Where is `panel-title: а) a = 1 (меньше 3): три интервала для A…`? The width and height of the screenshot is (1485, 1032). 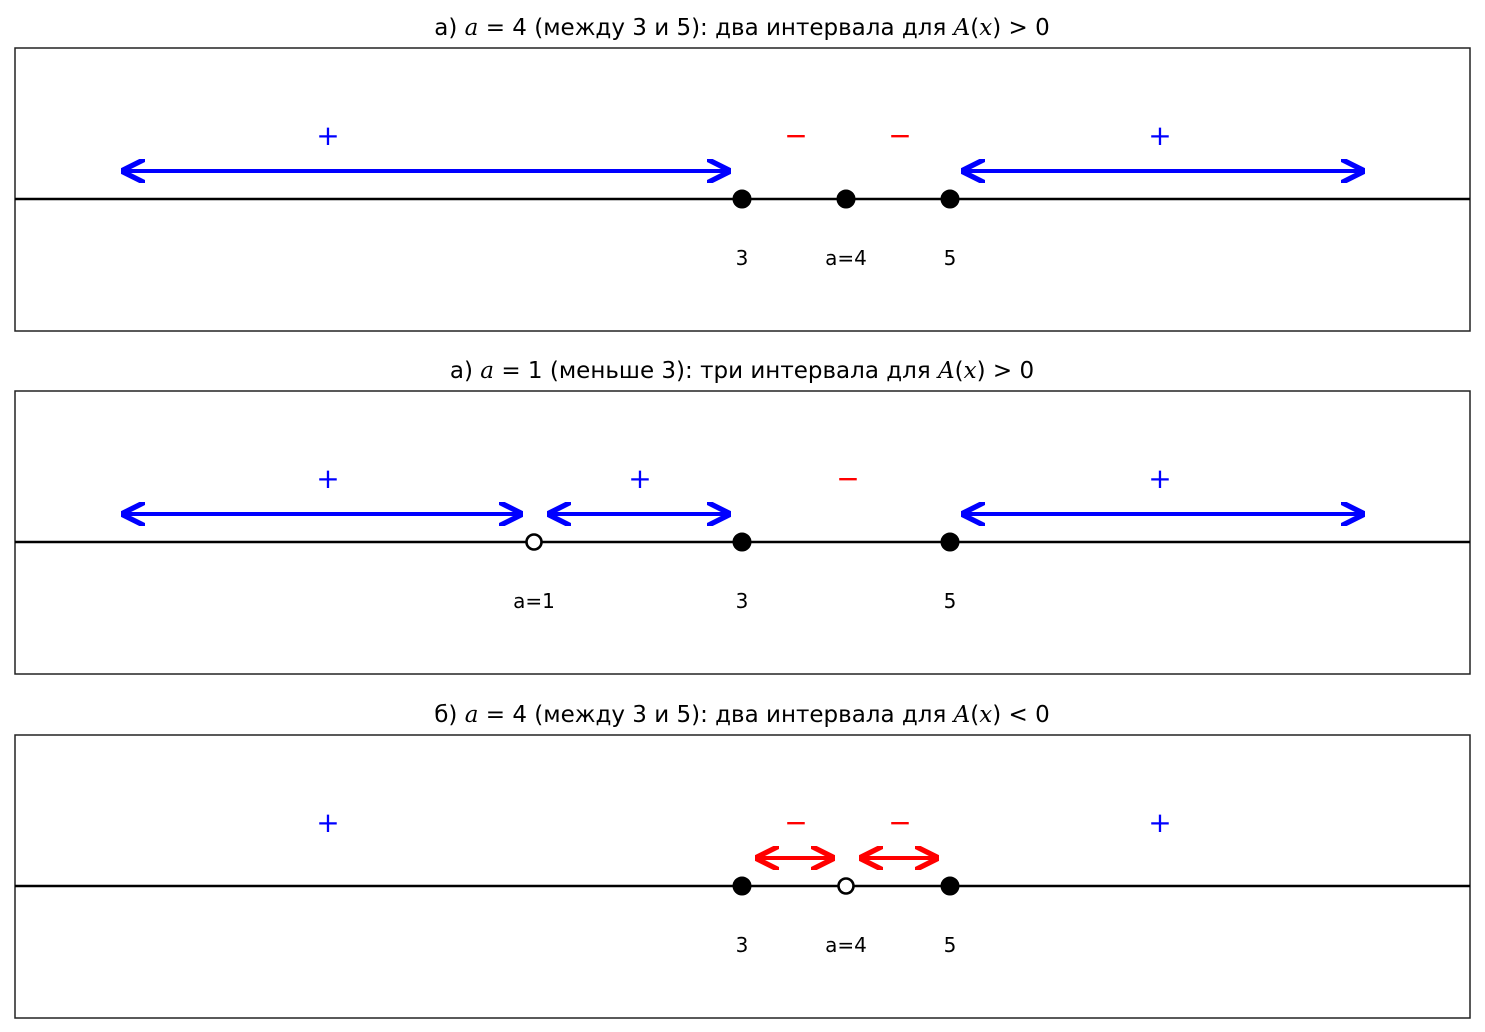
panel-title: а) a = 1 (меньше 3): три интервала для A… is located at coordinates (742, 371).